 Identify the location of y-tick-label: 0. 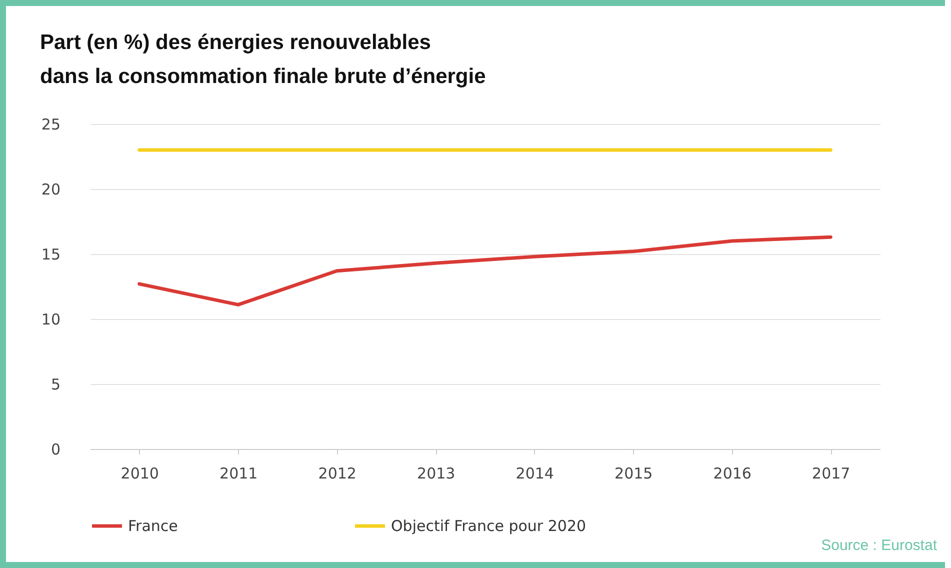
(55, 449).